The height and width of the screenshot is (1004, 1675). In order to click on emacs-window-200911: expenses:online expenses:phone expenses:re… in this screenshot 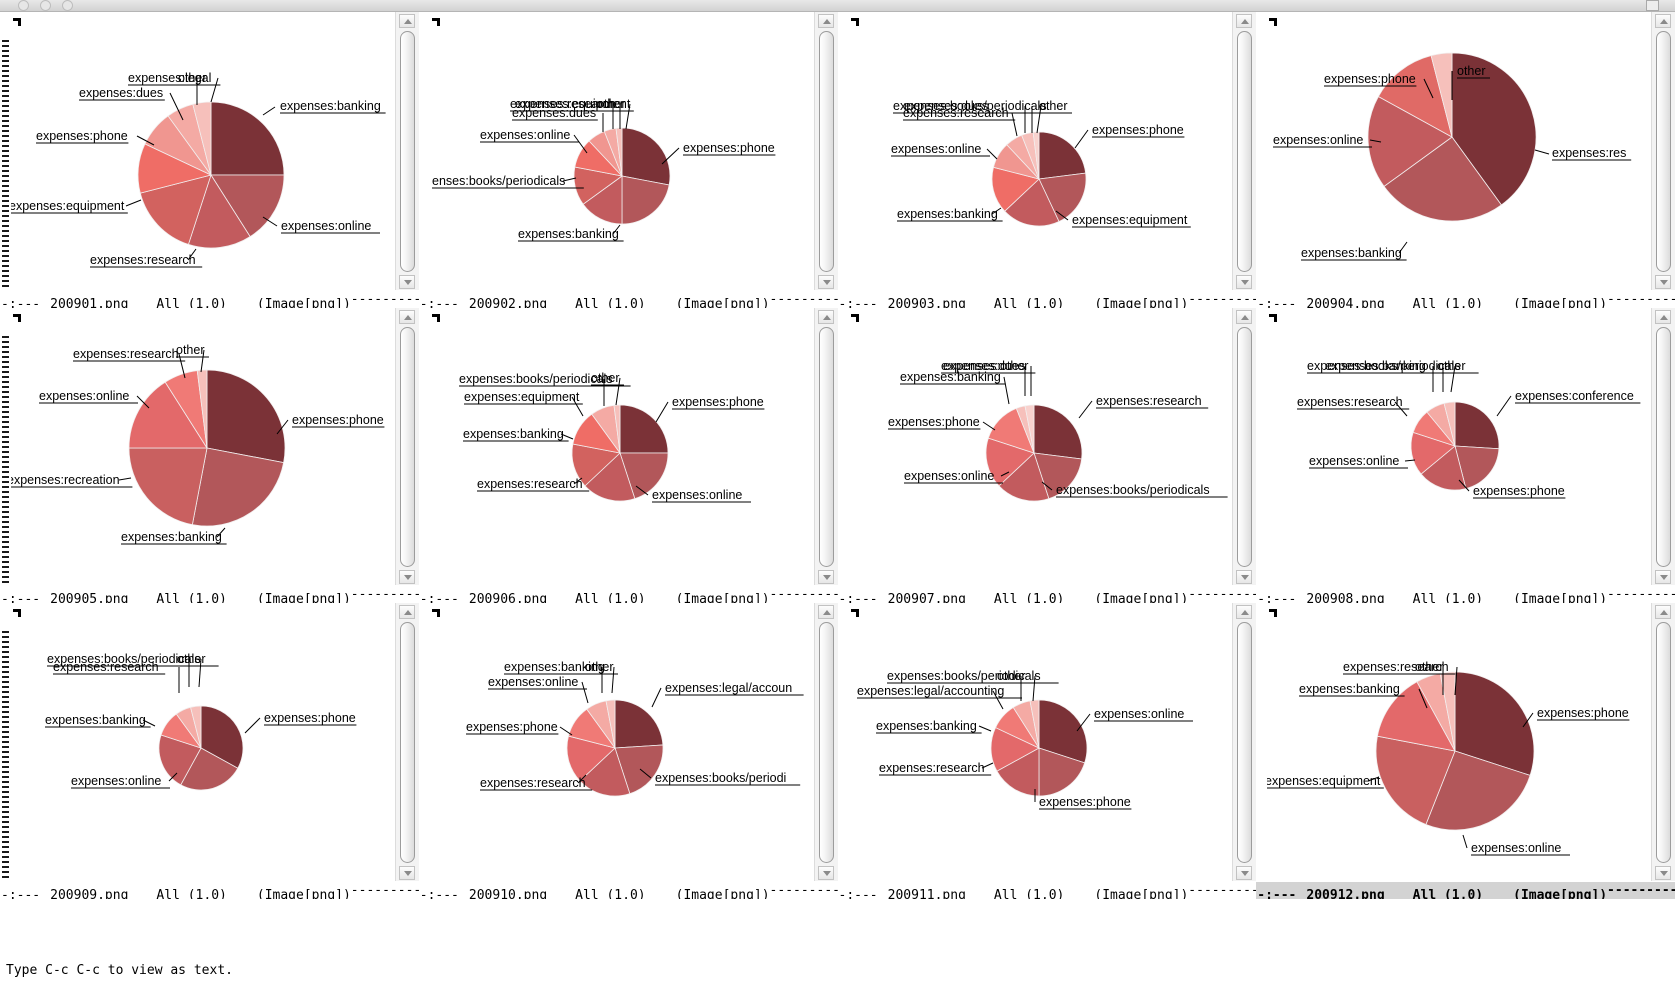, I will do `click(1047, 751)`.